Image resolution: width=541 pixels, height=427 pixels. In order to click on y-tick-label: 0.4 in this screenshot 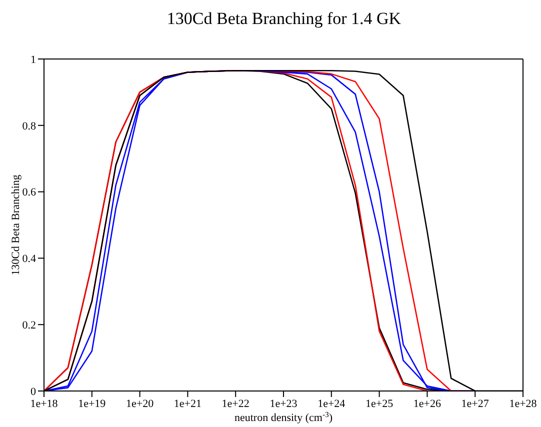, I will do `click(29, 259)`.